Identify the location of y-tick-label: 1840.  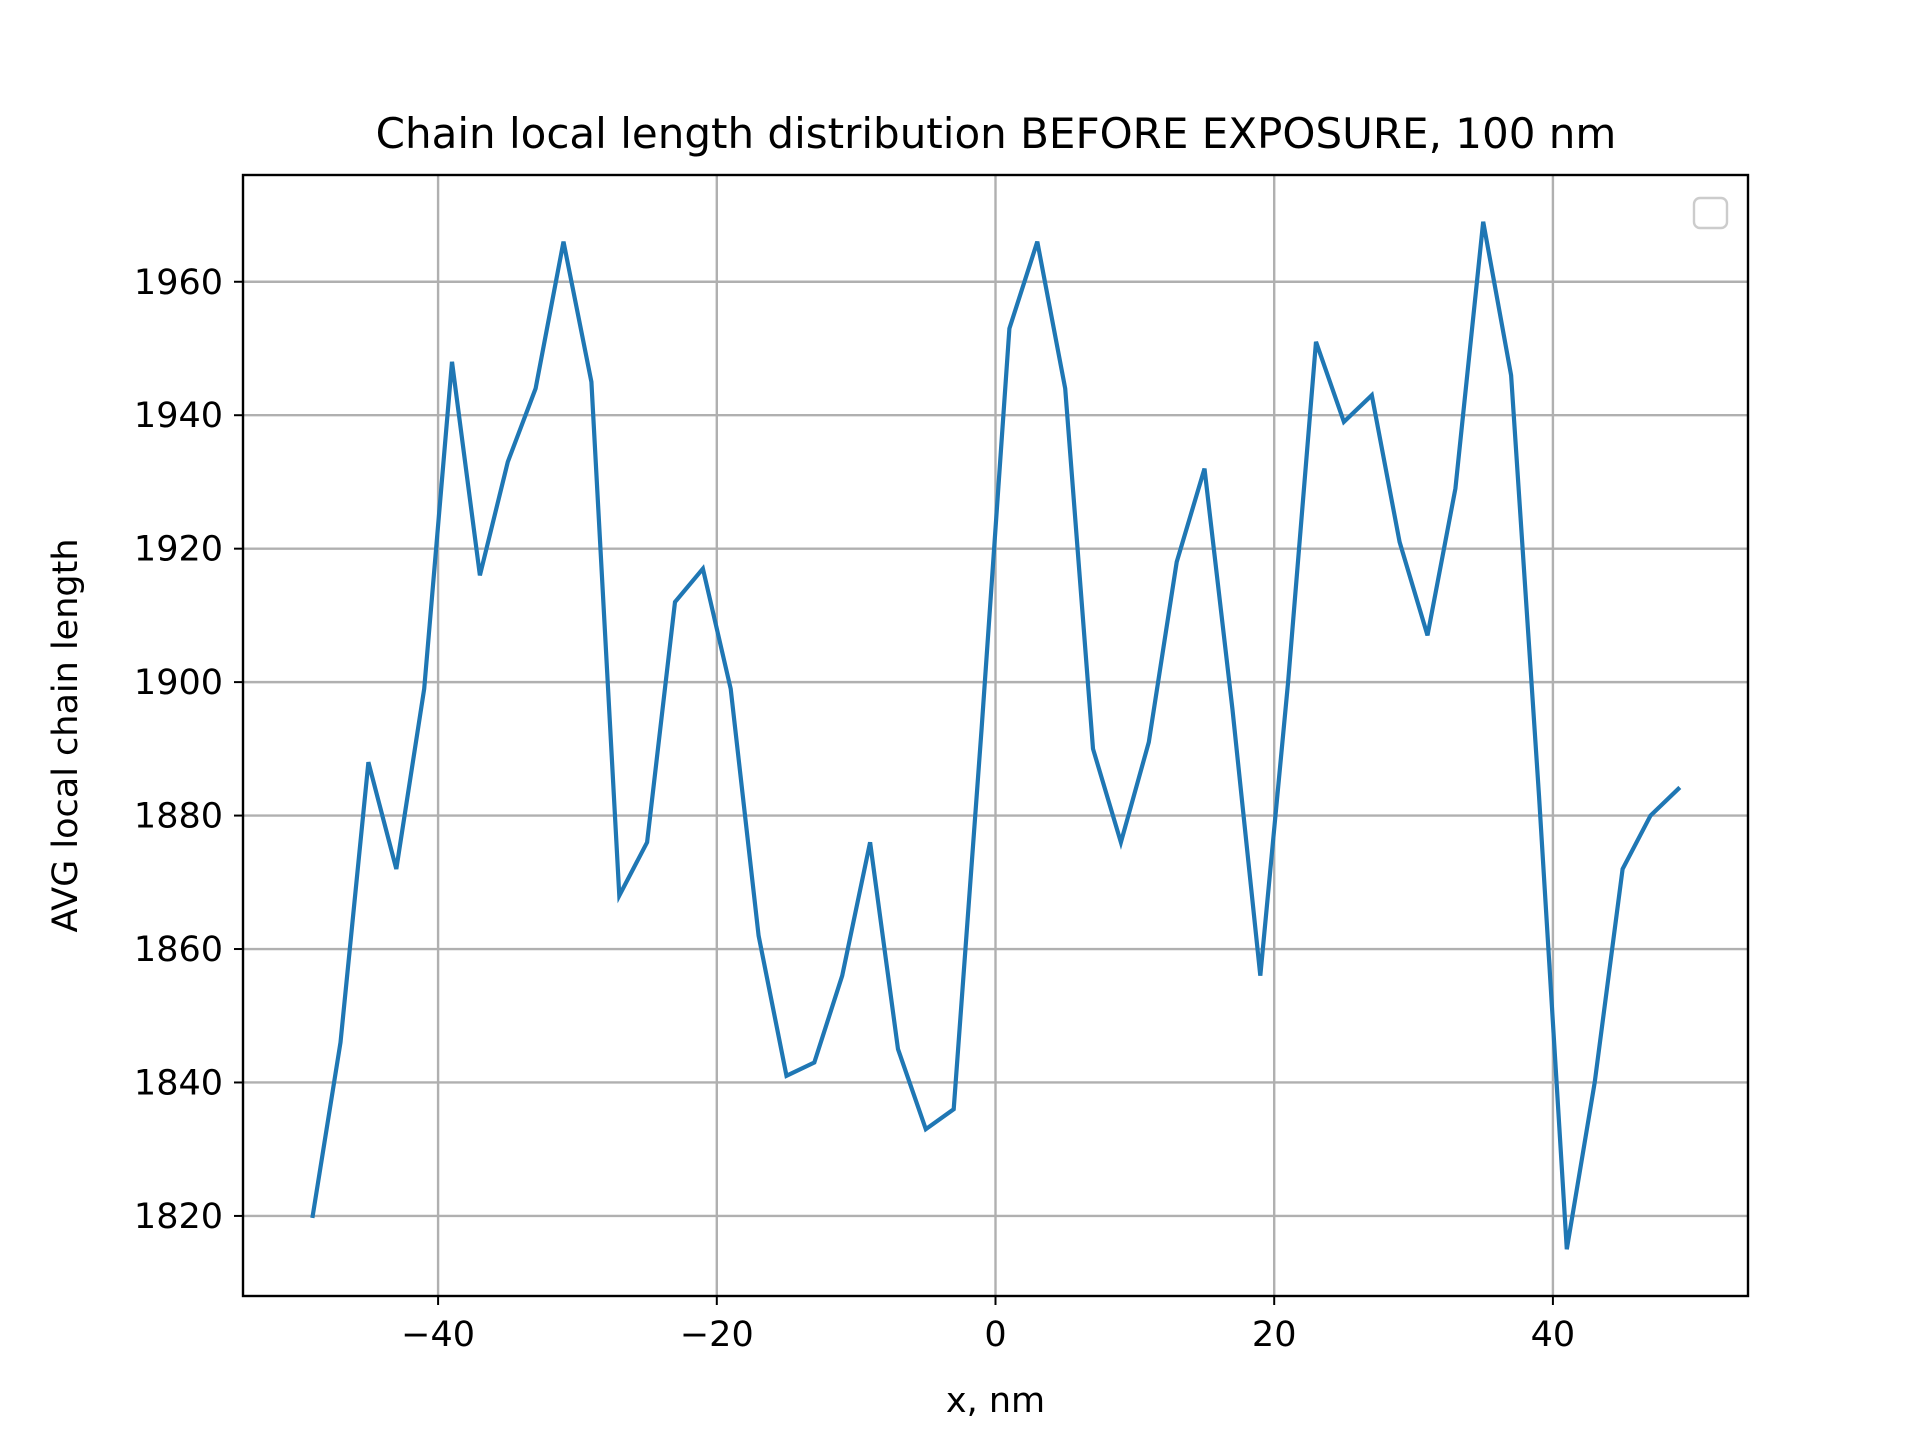
(178, 1083).